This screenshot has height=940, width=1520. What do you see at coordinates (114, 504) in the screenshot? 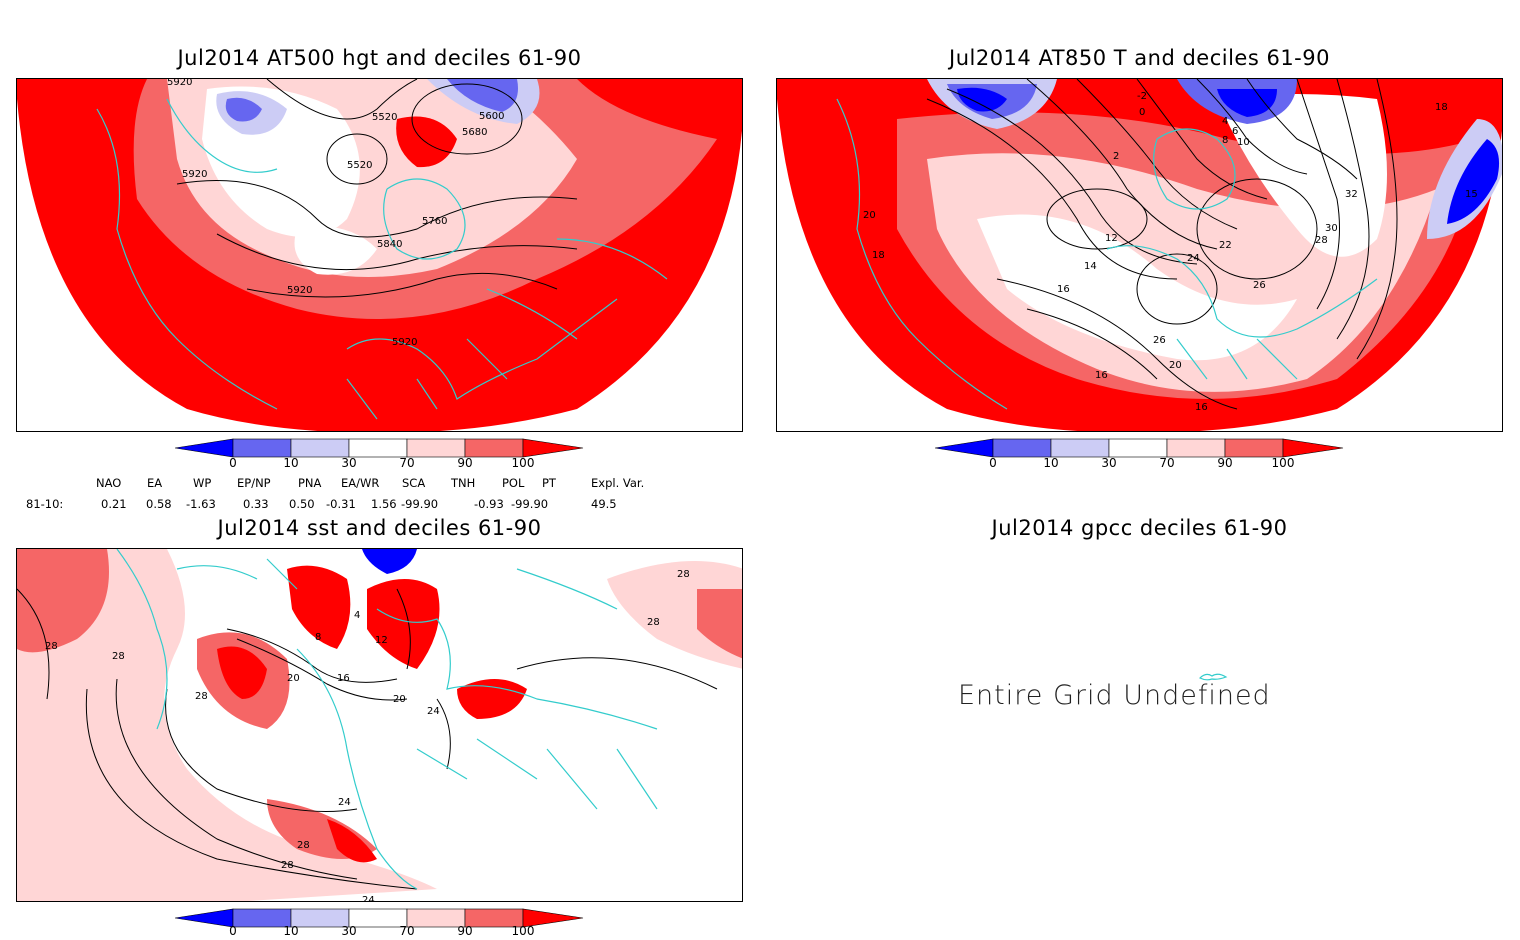
I see `index-value: 0.21` at bounding box center [114, 504].